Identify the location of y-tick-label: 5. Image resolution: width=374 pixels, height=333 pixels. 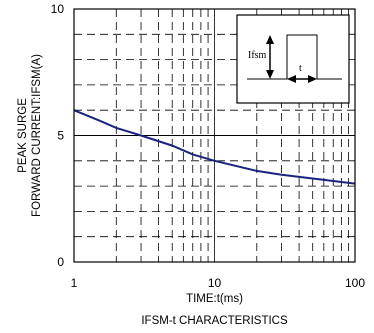
(60, 136).